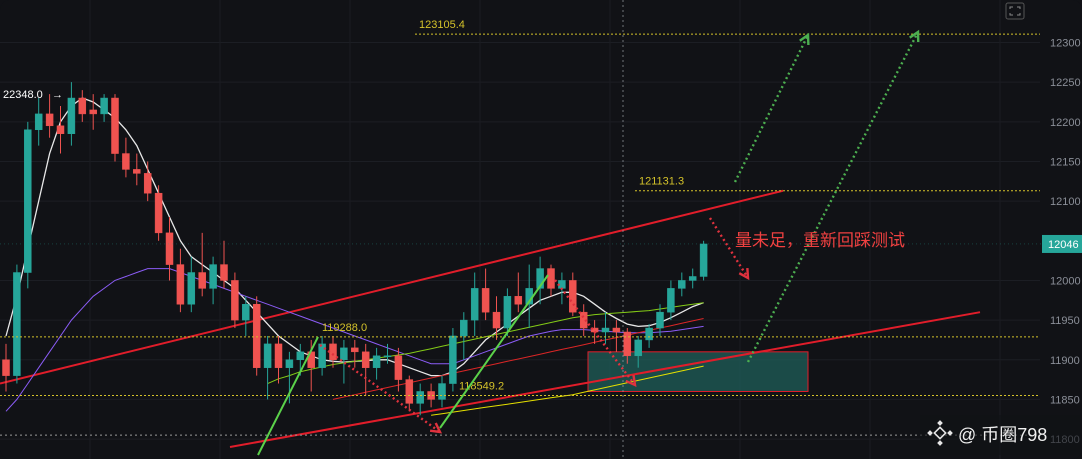 The height and width of the screenshot is (459, 1082). What do you see at coordinates (1063, 245) in the screenshot?
I see `current-price-label: 12046` at bounding box center [1063, 245].